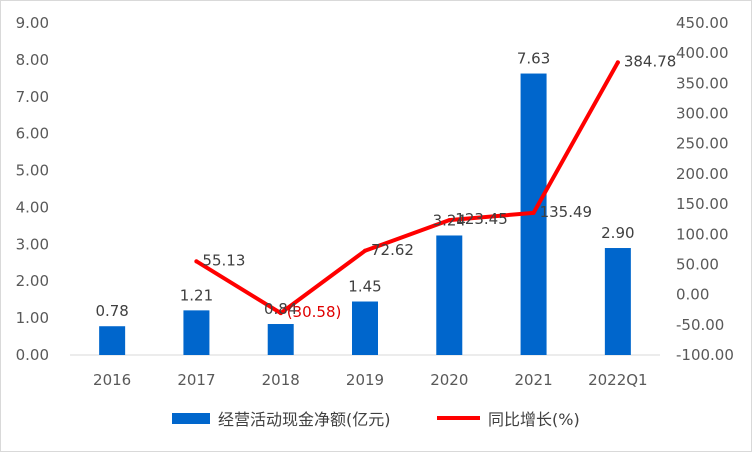 The height and width of the screenshot is (452, 752). What do you see at coordinates (702, 144) in the screenshot?
I see `right-tick-label: 250.00` at bounding box center [702, 144].